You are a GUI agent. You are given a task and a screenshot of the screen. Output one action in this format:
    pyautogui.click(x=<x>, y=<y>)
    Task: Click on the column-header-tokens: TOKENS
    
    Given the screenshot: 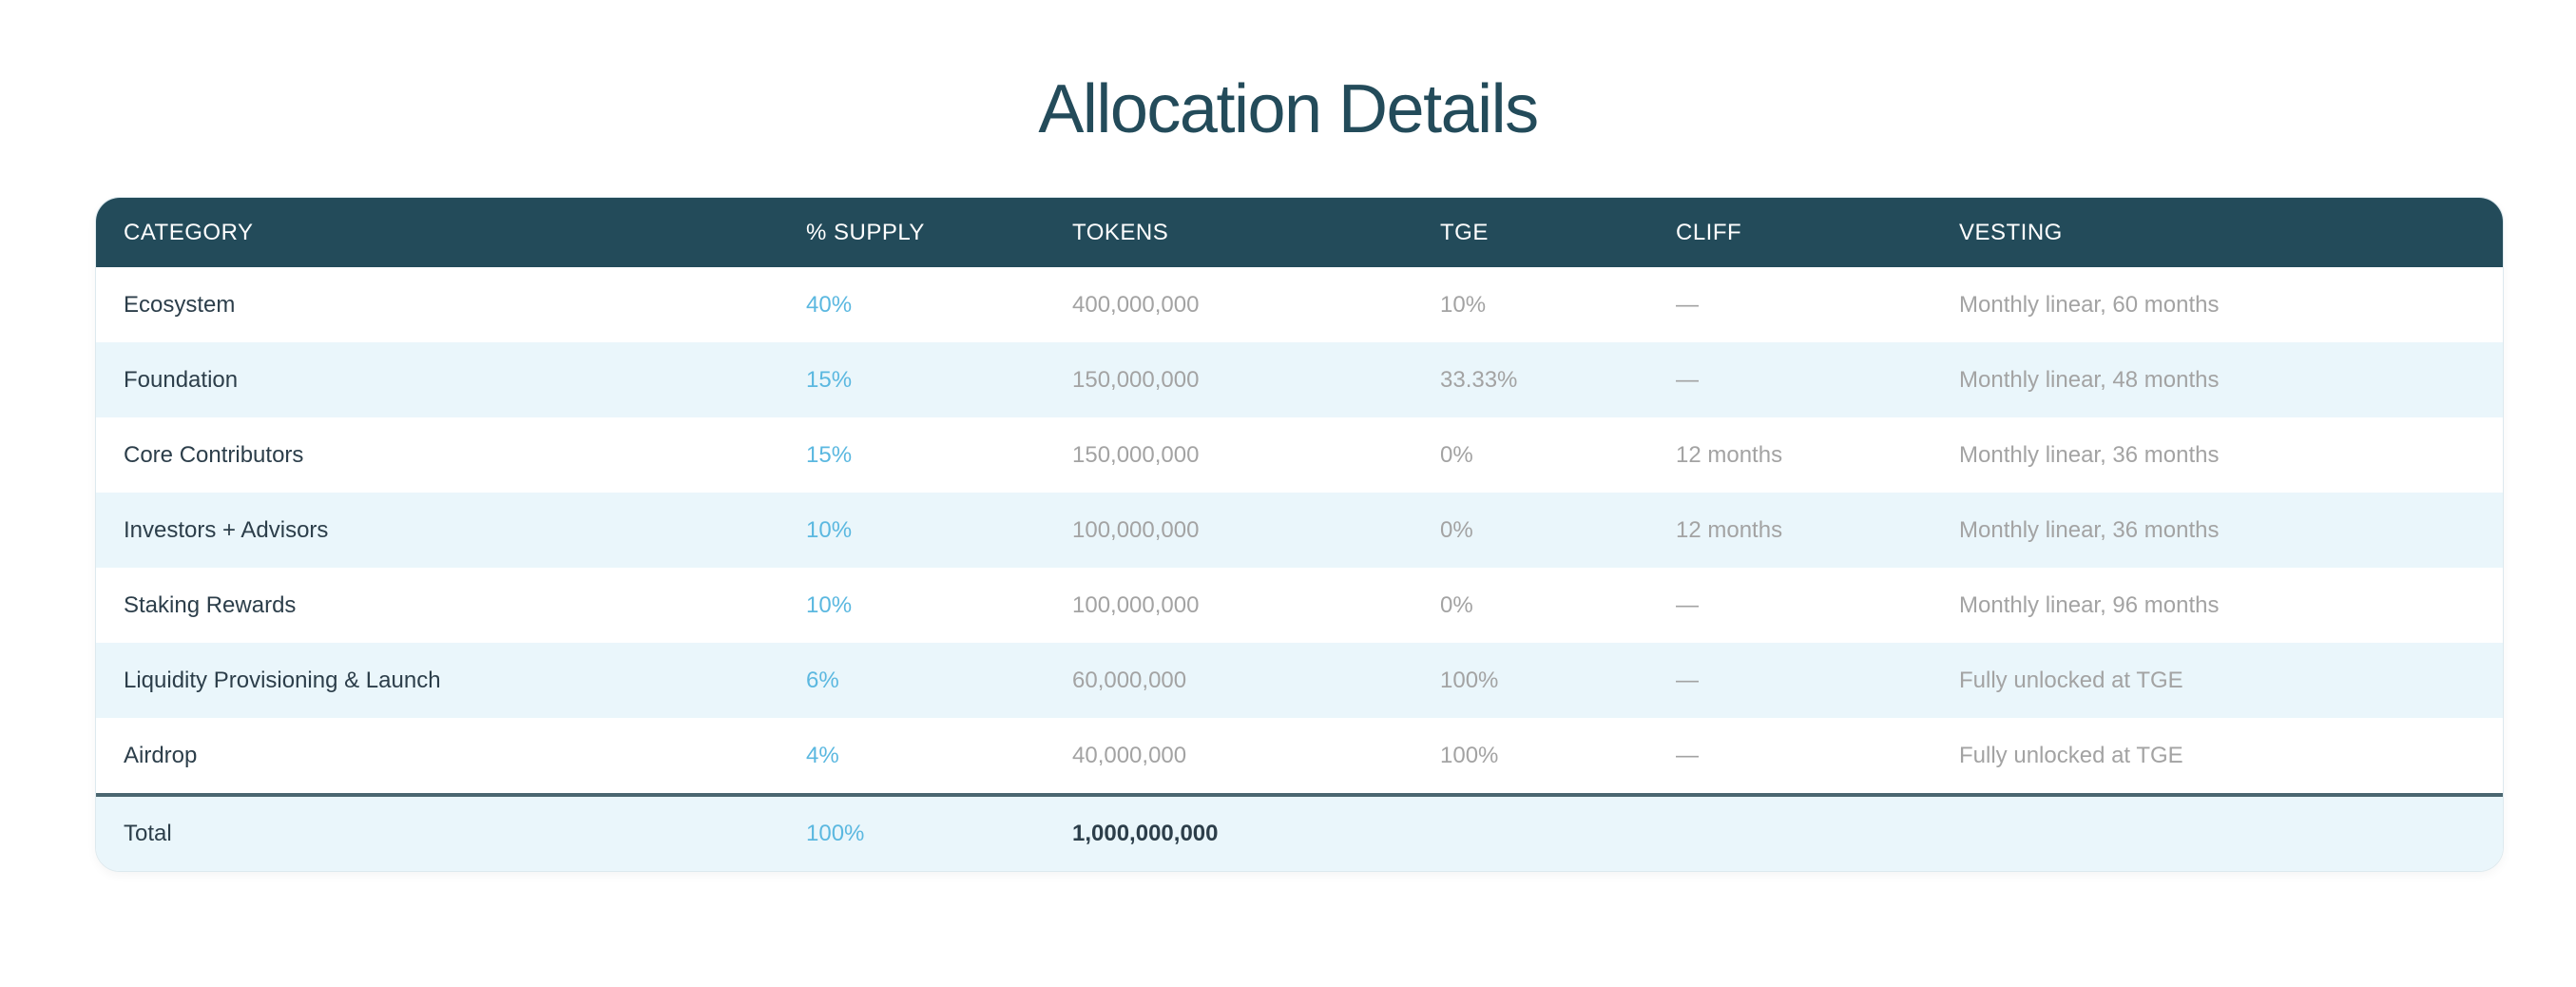 What is the action you would take?
    pyautogui.click(x=1120, y=232)
    